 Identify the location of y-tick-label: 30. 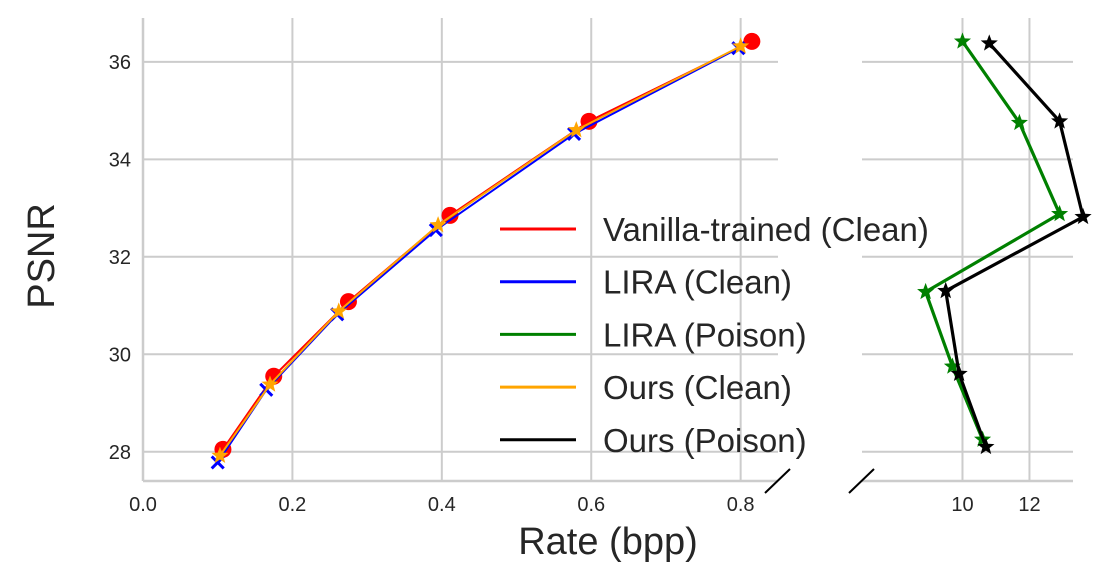
(120, 355).